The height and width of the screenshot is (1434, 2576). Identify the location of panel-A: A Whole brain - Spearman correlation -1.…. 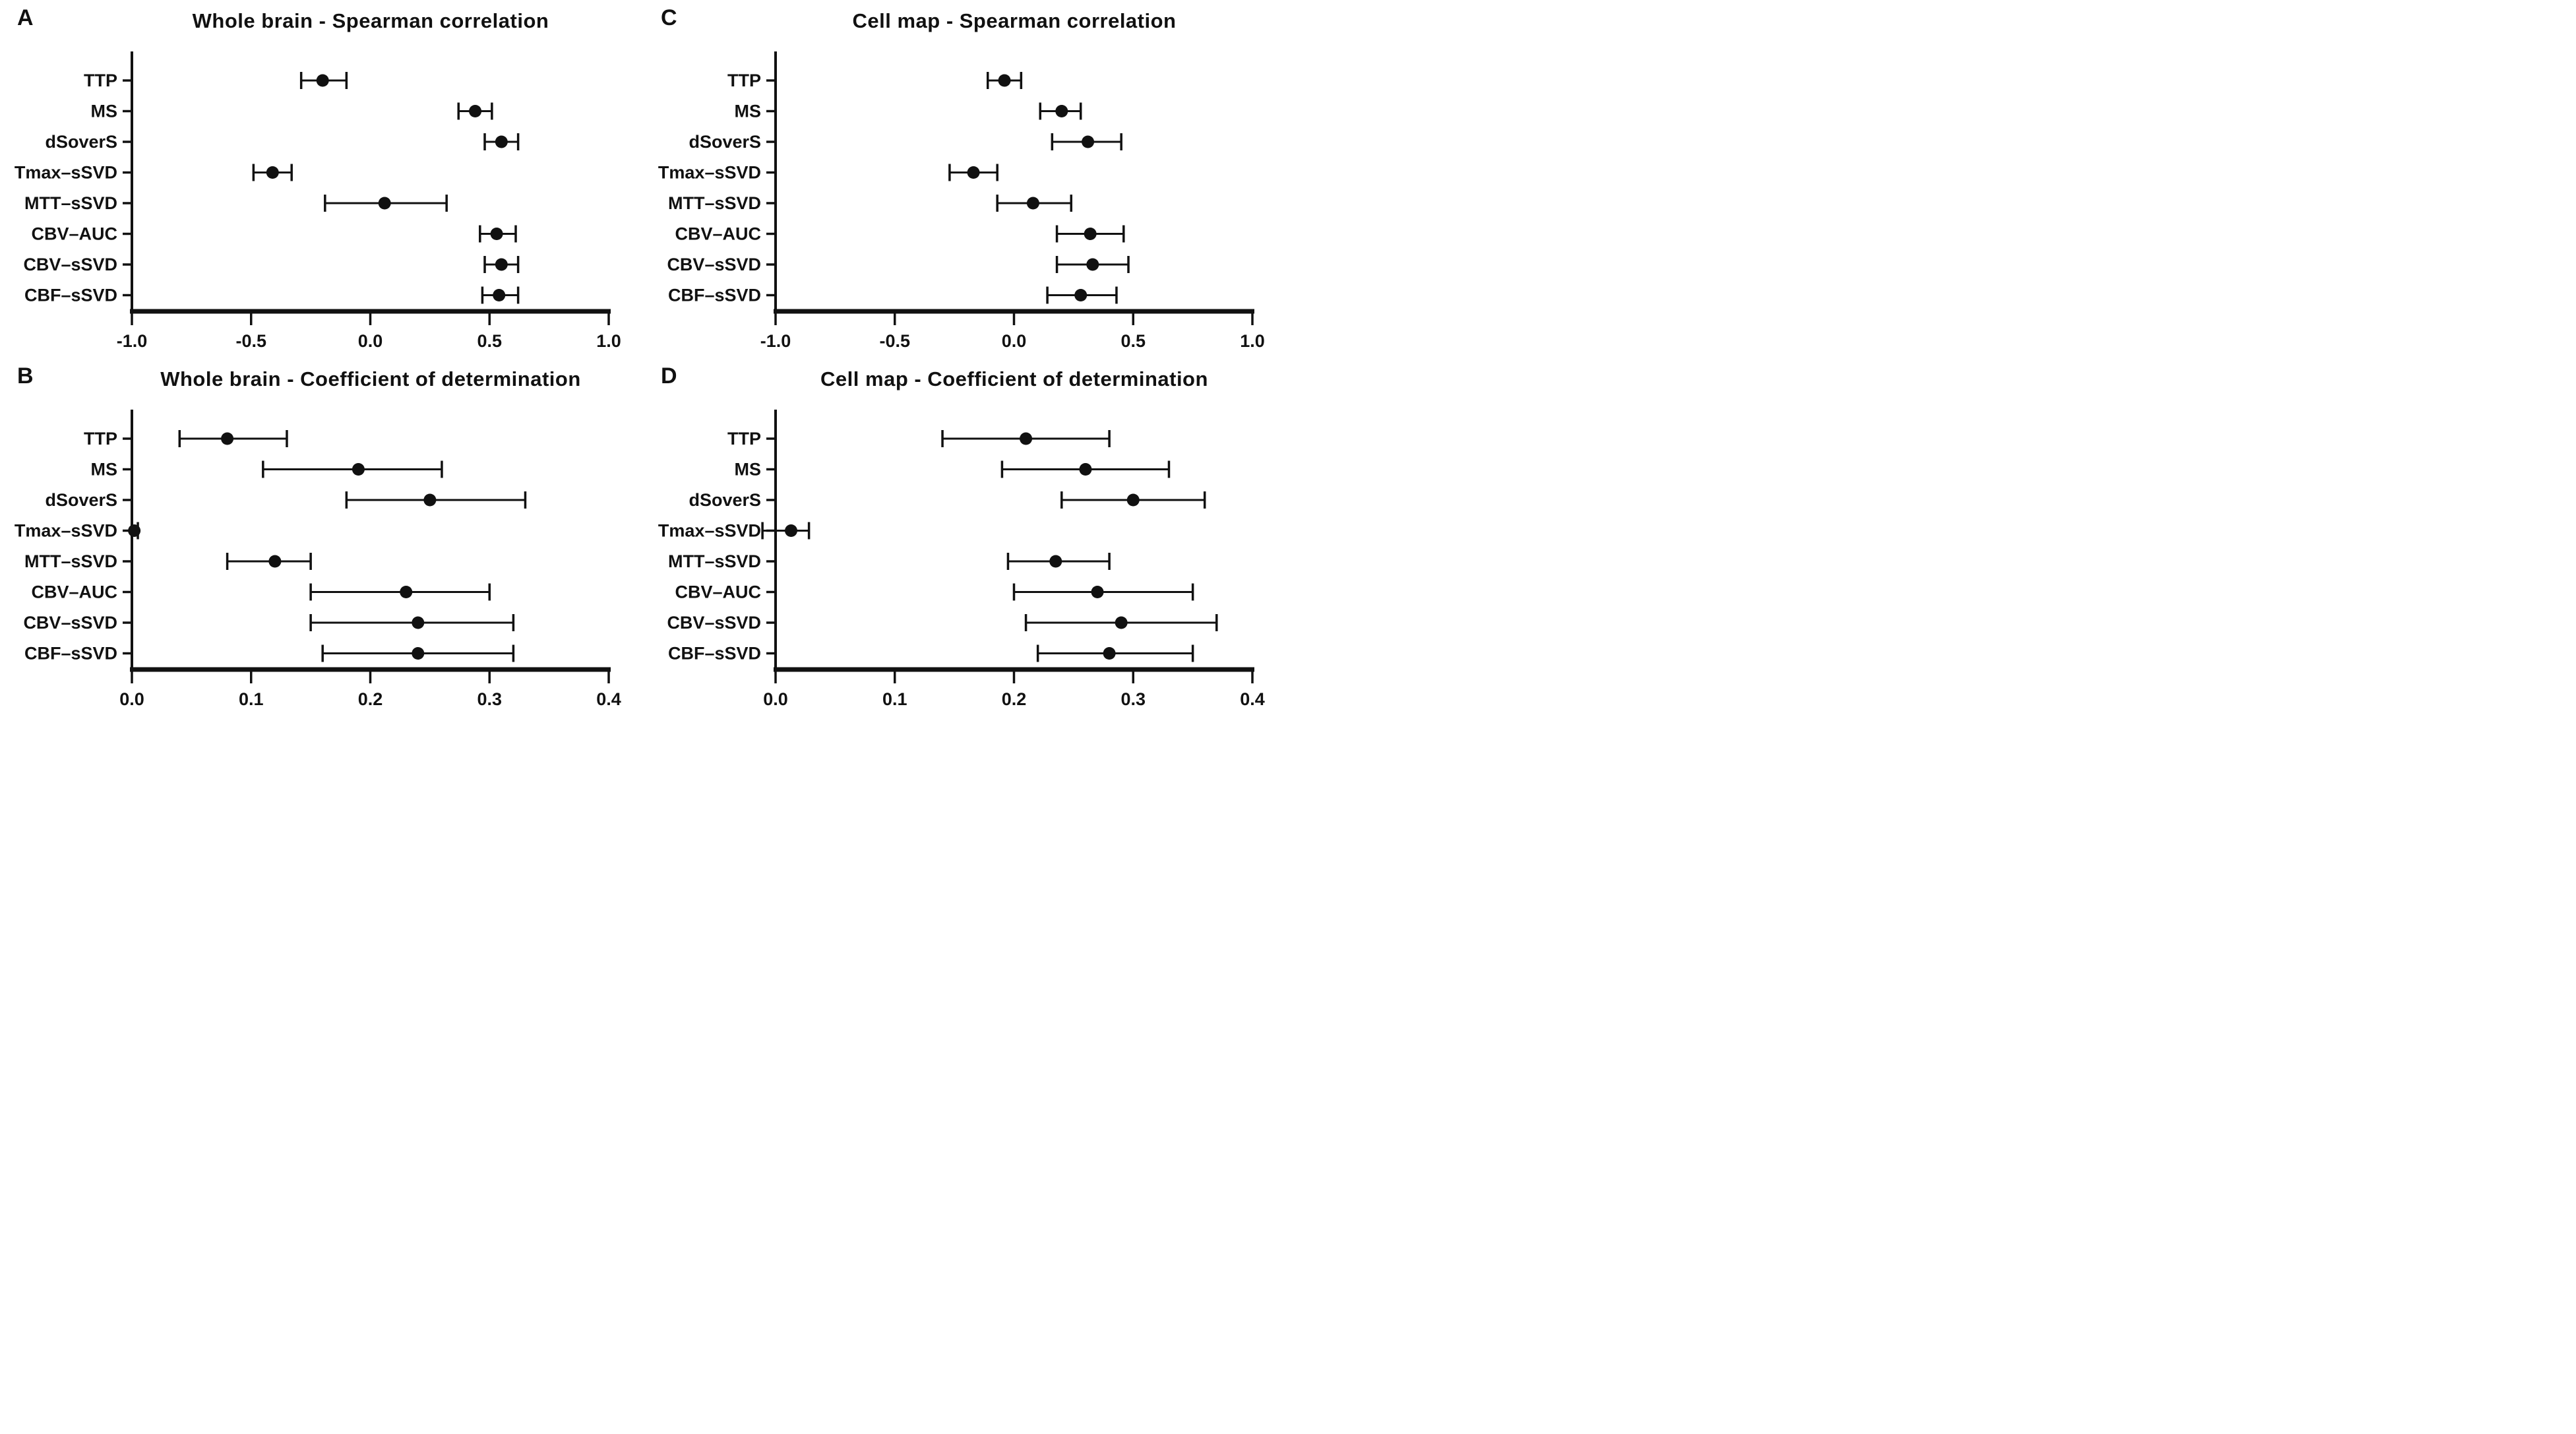
(322, 179).